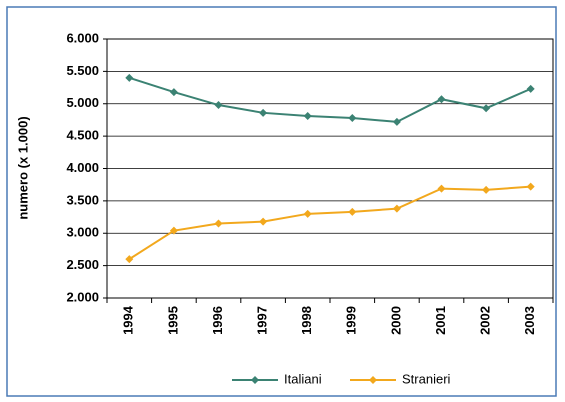  Describe the element at coordinates (529, 320) in the screenshot. I see `x-tick-label: 2003` at that location.